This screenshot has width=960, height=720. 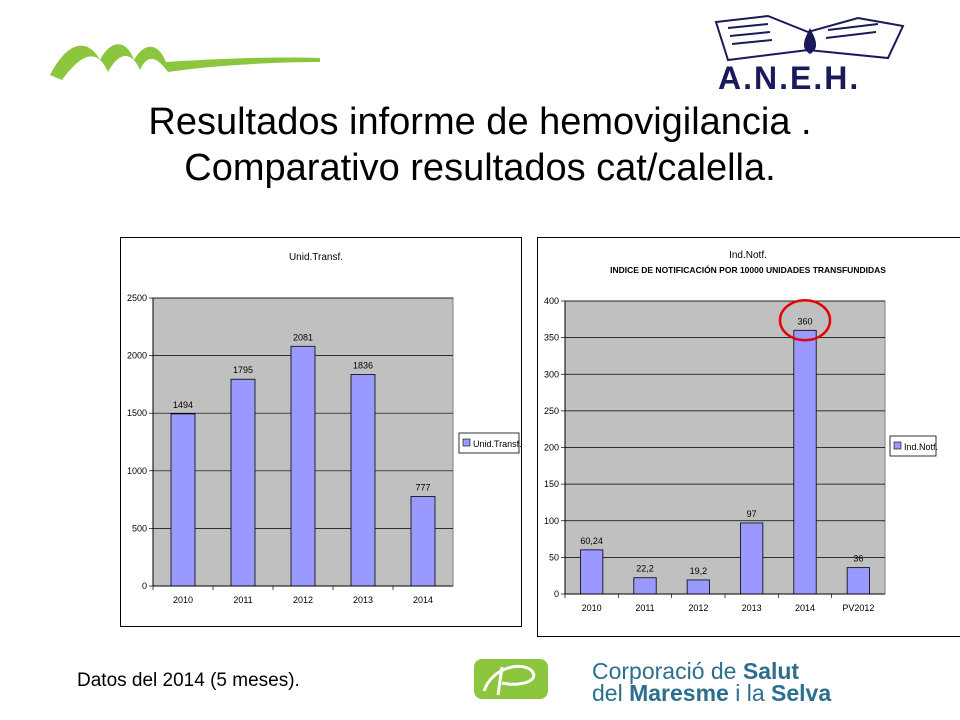 What do you see at coordinates (554, 557) in the screenshot?
I see `y-tick-label: 50` at bounding box center [554, 557].